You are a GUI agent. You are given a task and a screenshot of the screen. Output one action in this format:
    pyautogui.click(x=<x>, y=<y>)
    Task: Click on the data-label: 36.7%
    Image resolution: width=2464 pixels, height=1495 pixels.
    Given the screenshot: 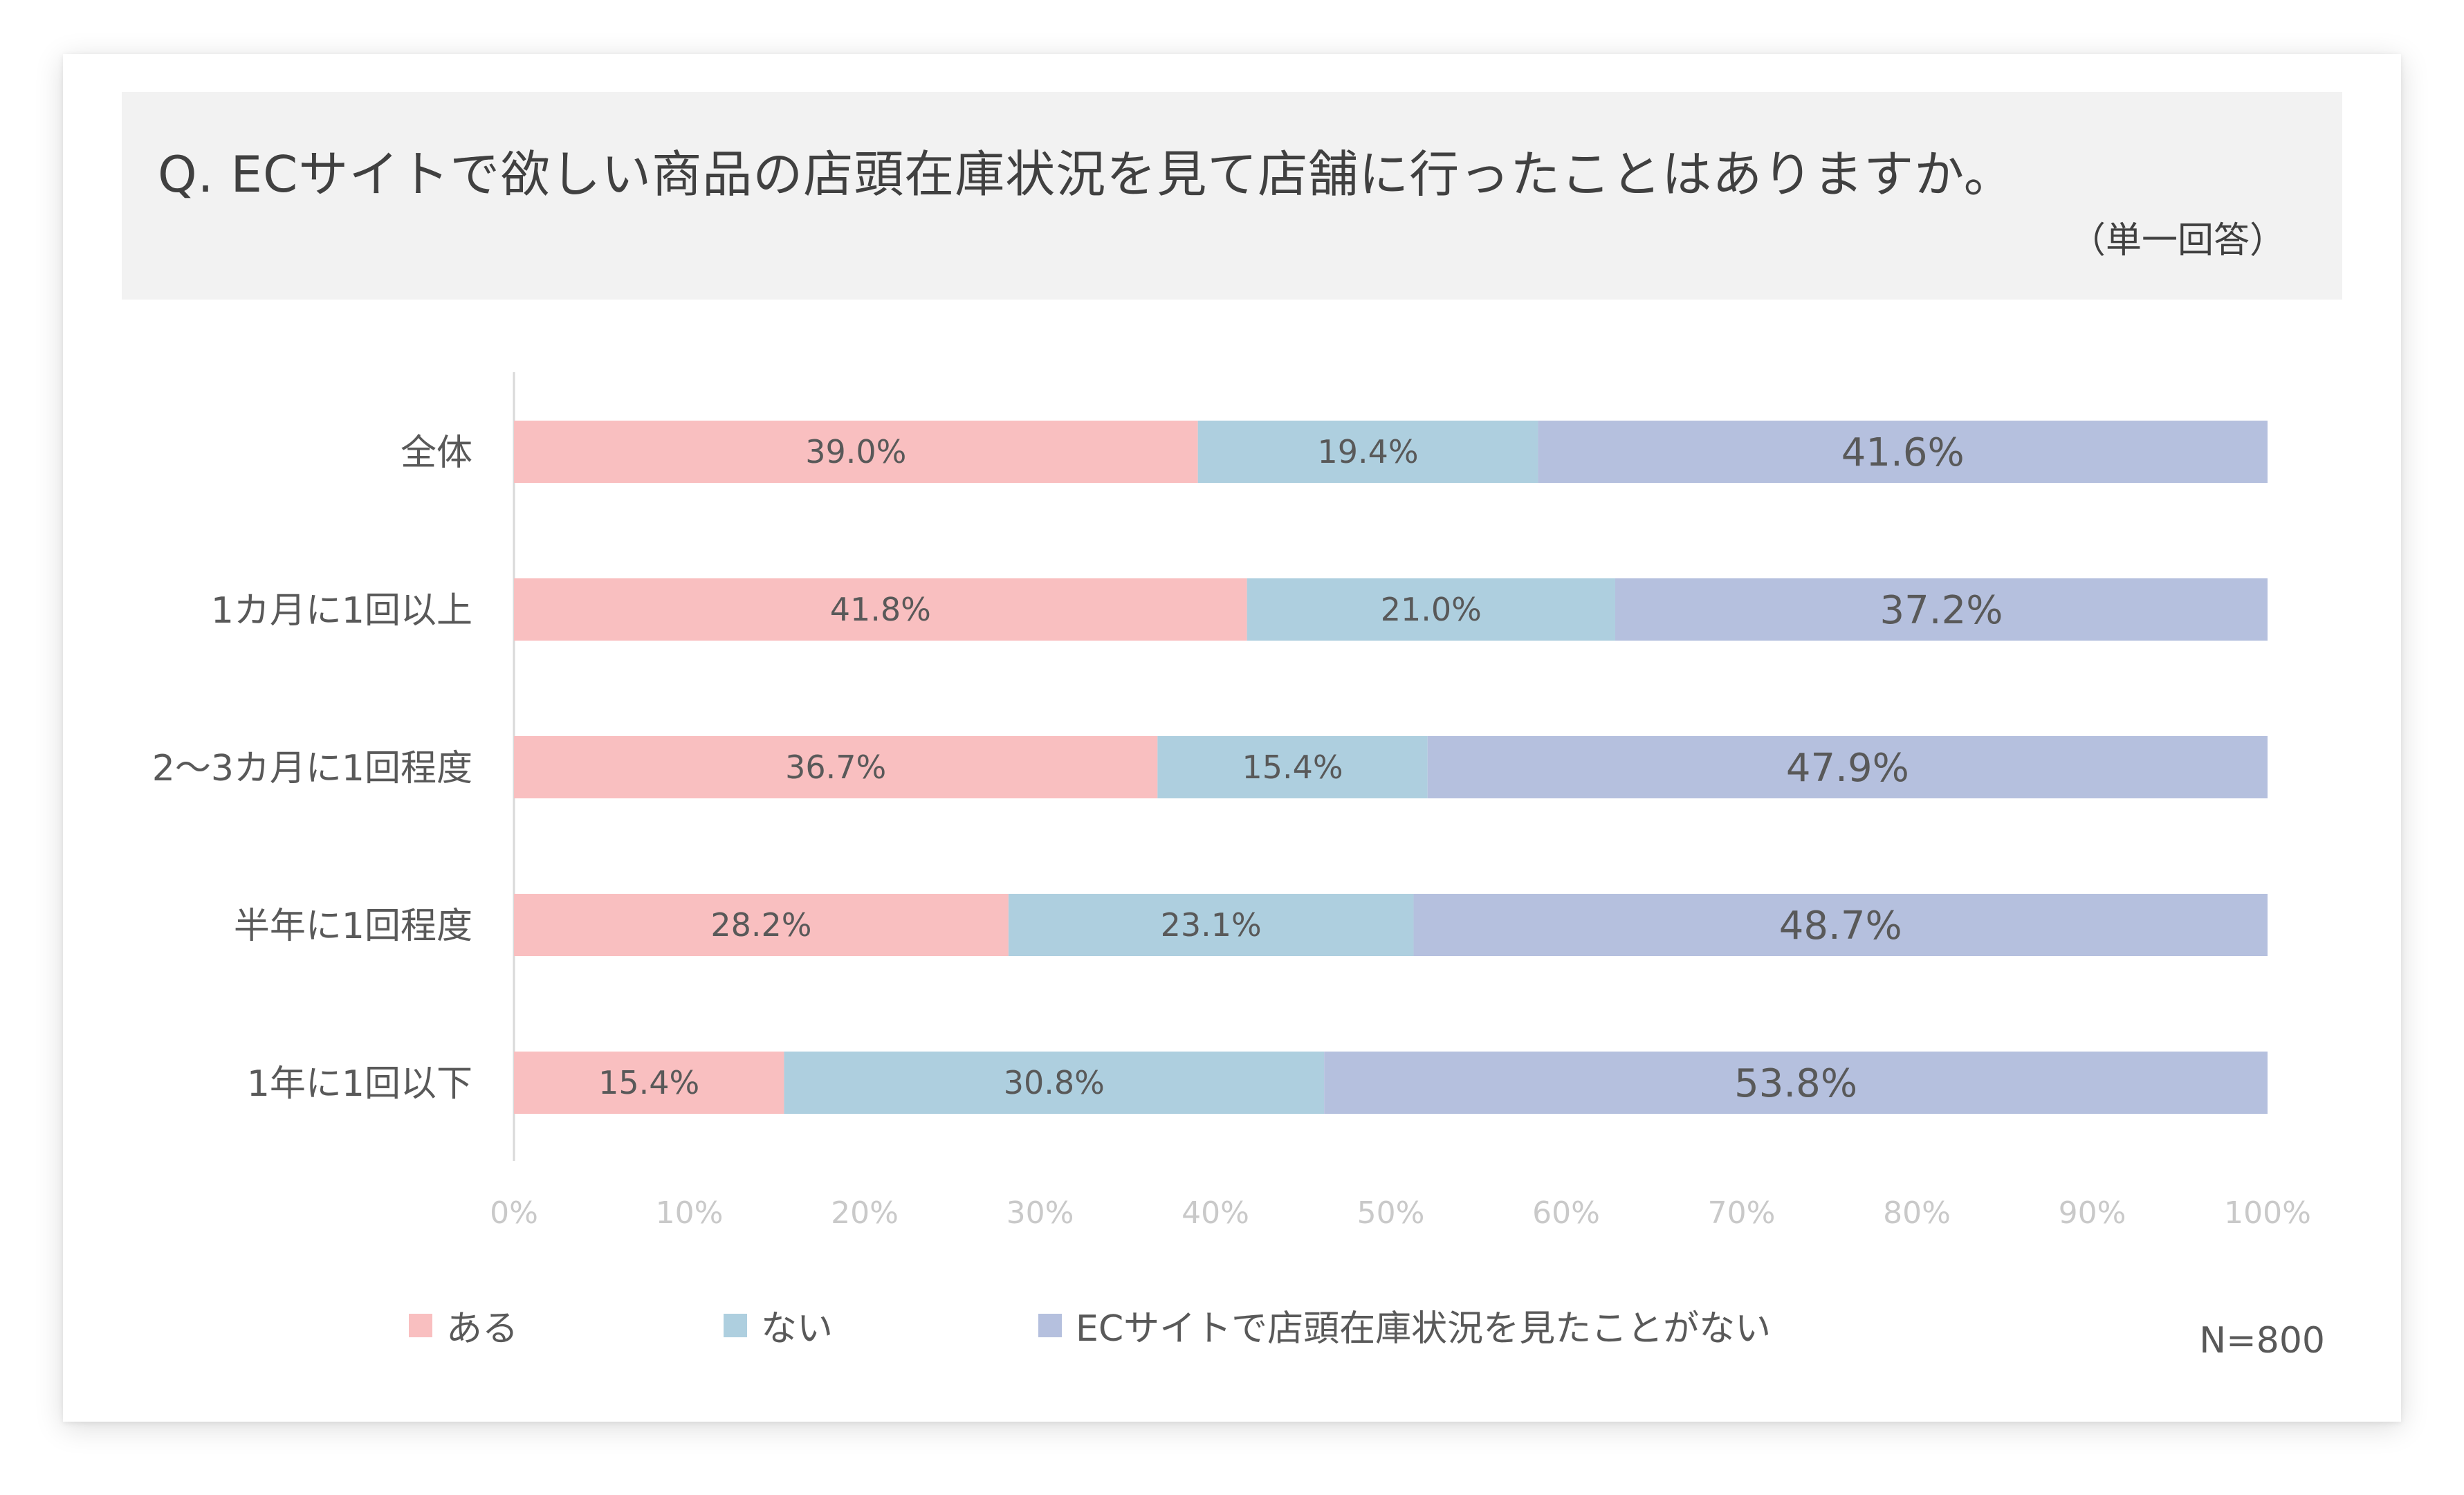 What is the action you would take?
    pyautogui.click(x=836, y=768)
    